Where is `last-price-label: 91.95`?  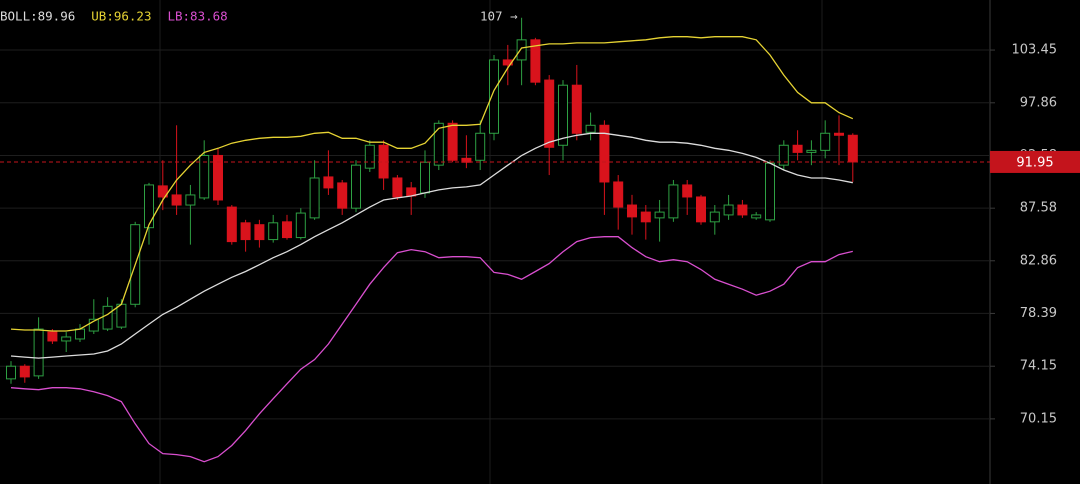
last-price-label: 91.95 is located at coordinates (1034, 162).